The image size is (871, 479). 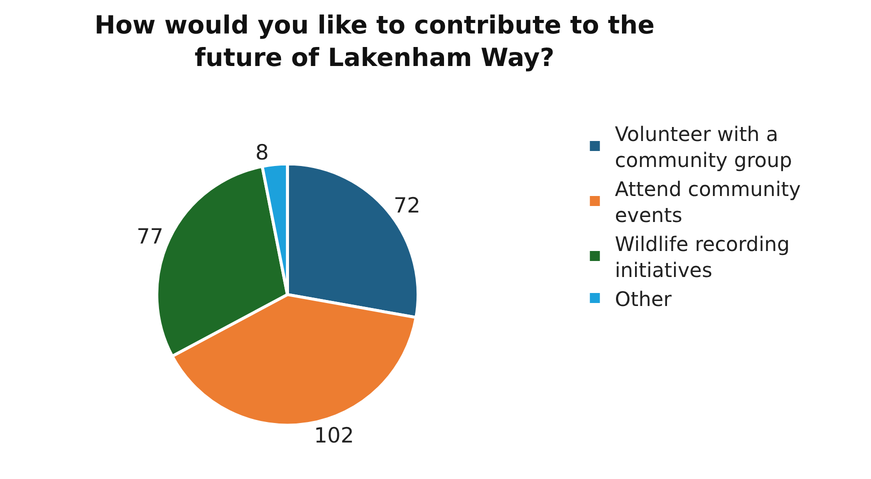 What do you see at coordinates (407, 206) in the screenshot?
I see `data-label: 72` at bounding box center [407, 206].